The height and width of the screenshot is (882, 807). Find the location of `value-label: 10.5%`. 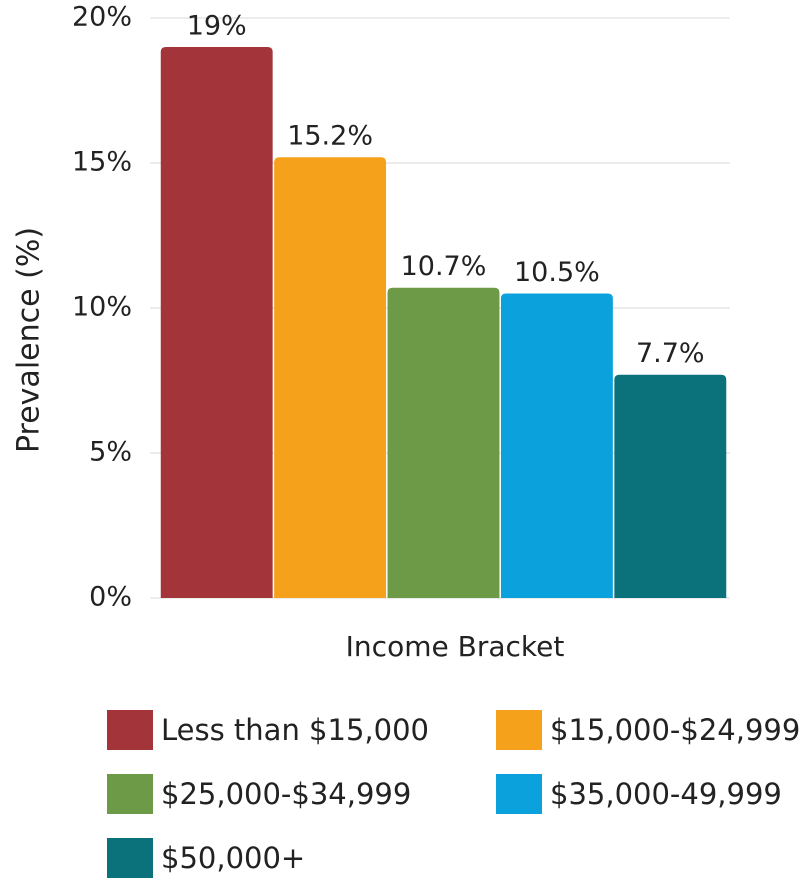

value-label: 10.5% is located at coordinates (557, 272).